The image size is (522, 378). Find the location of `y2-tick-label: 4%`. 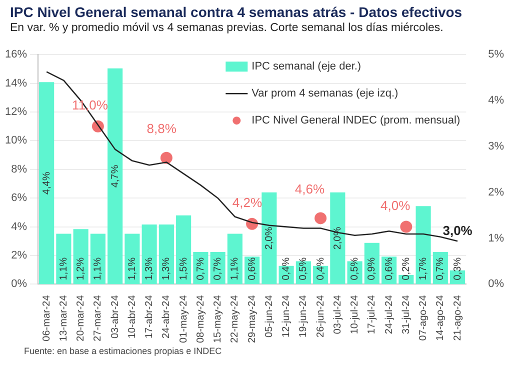

y2-tick-label: 4% is located at coordinates (496, 100).